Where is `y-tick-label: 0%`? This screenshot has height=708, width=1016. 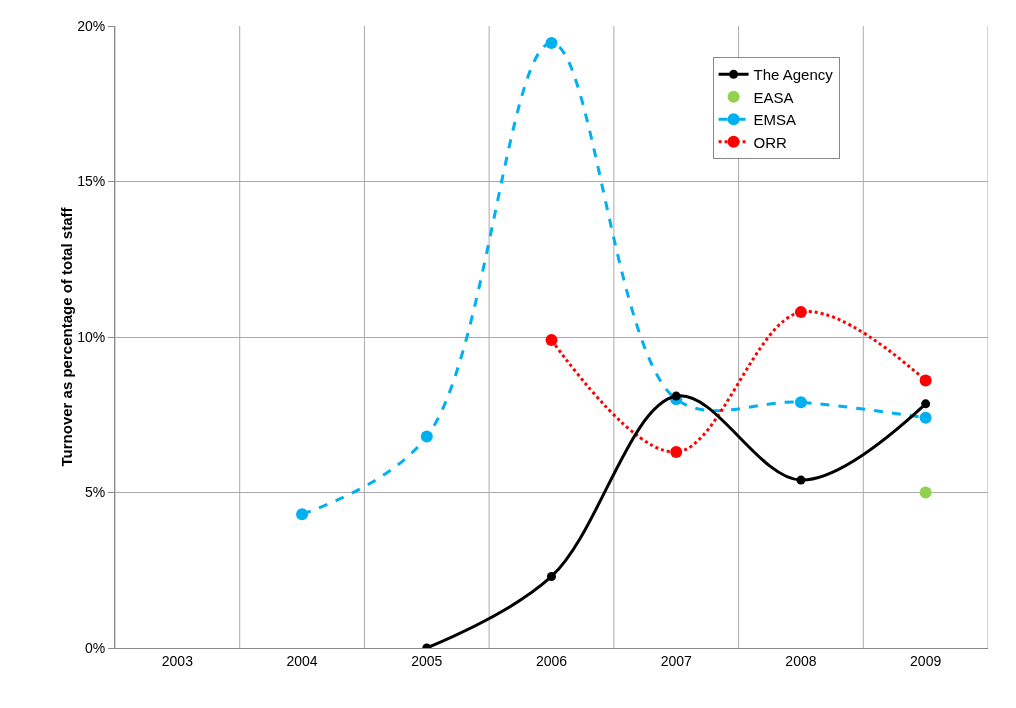
y-tick-label: 0% is located at coordinates (95, 647).